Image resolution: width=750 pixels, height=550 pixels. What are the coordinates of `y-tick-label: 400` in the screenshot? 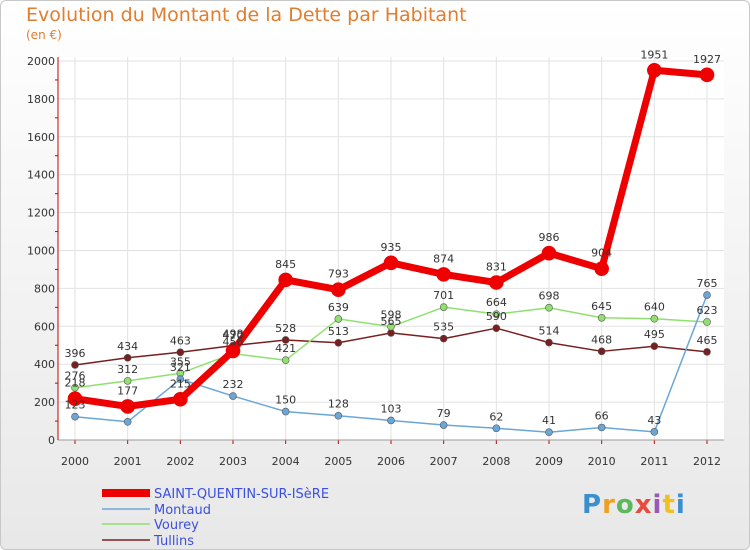 It's located at (44, 364).